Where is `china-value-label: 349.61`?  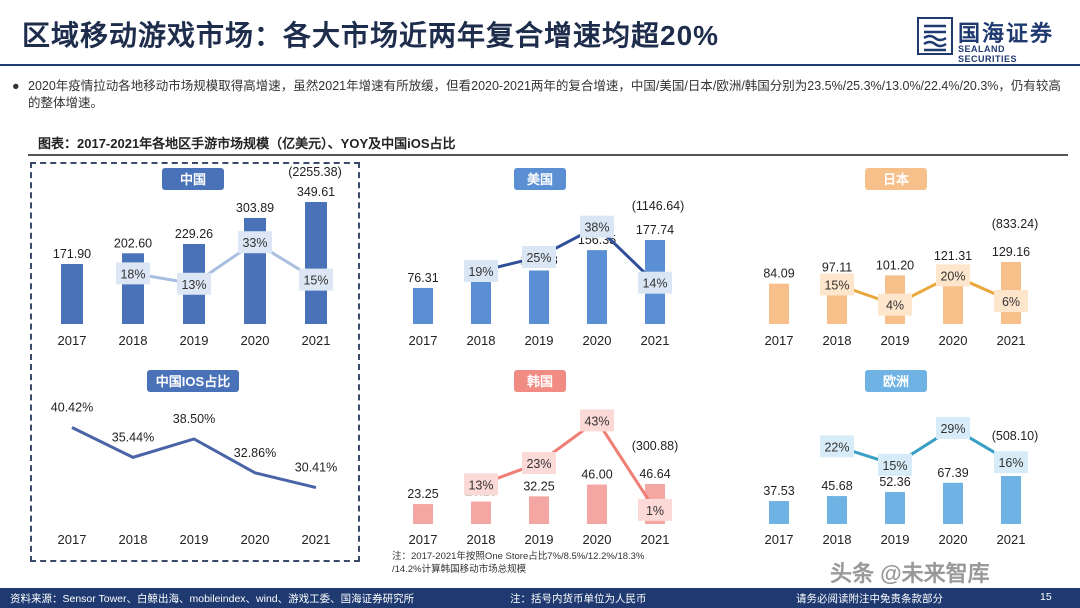
china-value-label: 349.61 is located at coordinates (316, 192).